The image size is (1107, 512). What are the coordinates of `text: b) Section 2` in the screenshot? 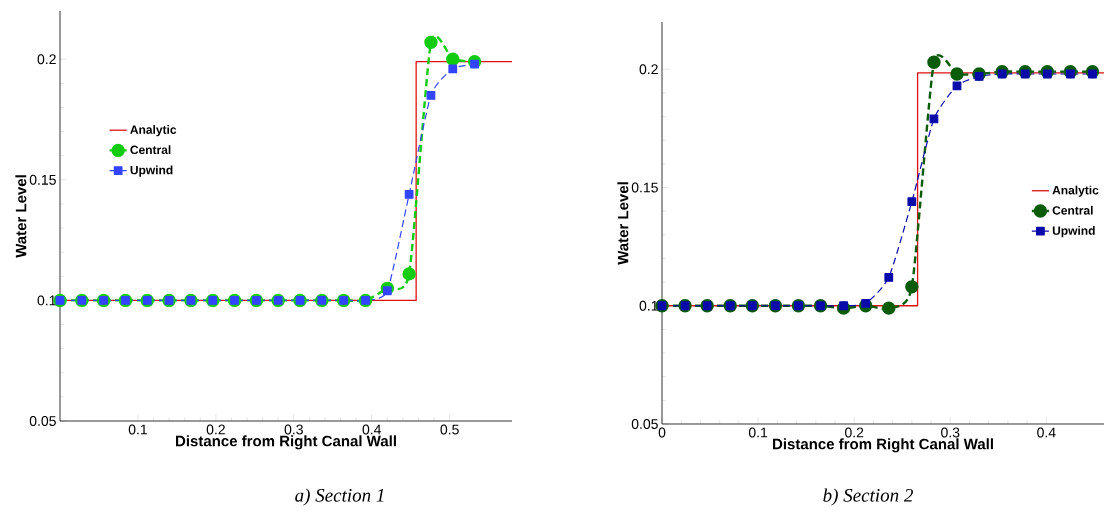 It's located at (868, 497).